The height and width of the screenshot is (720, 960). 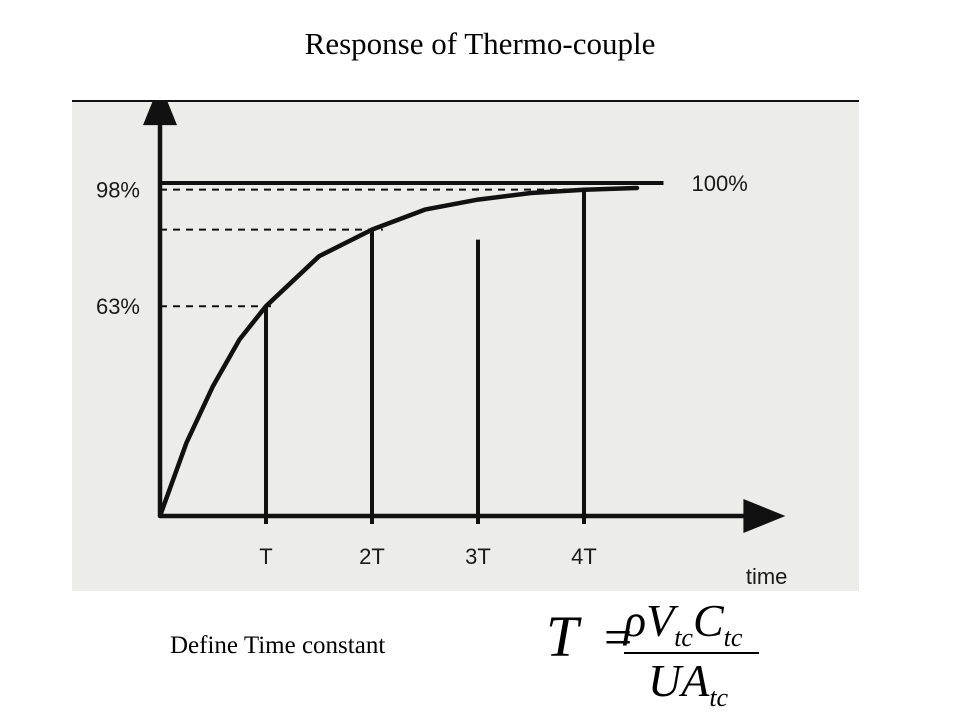 I want to click on formula-numerator: ρVtcCtc, so click(x=683, y=624).